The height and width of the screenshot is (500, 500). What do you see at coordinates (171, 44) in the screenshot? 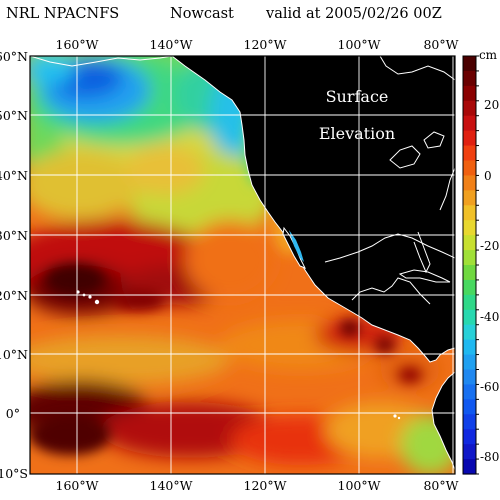
I see `lon-label-top-140w: 140°W` at bounding box center [171, 44].